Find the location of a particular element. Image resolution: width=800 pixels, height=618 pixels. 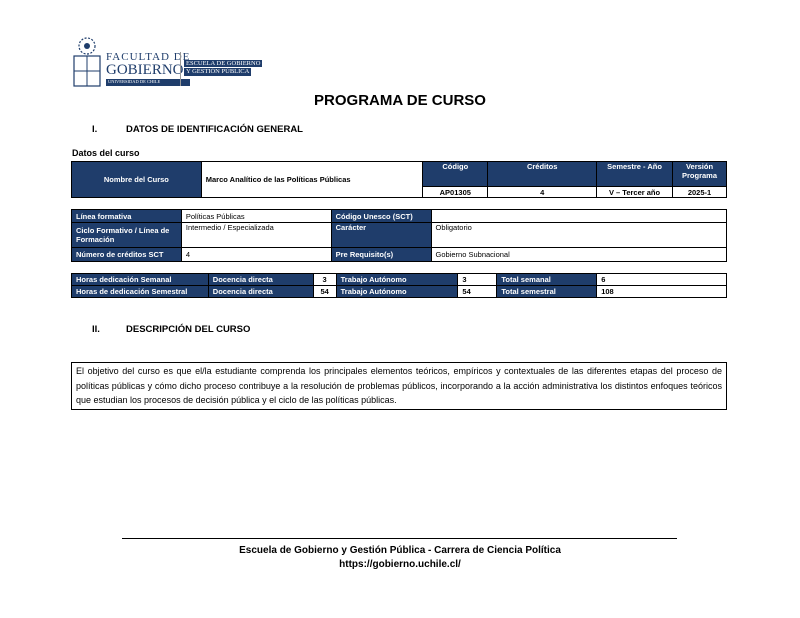

course-name-label: Nombre del Curso is located at coordinates (136, 179).